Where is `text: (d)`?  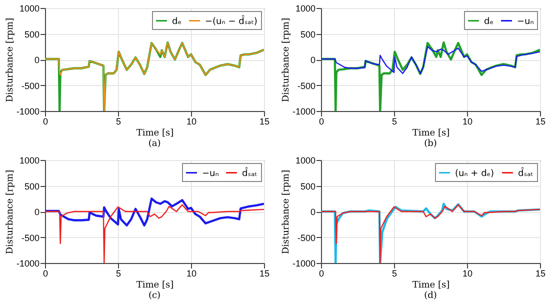 text: (d) is located at coordinates (430, 296).